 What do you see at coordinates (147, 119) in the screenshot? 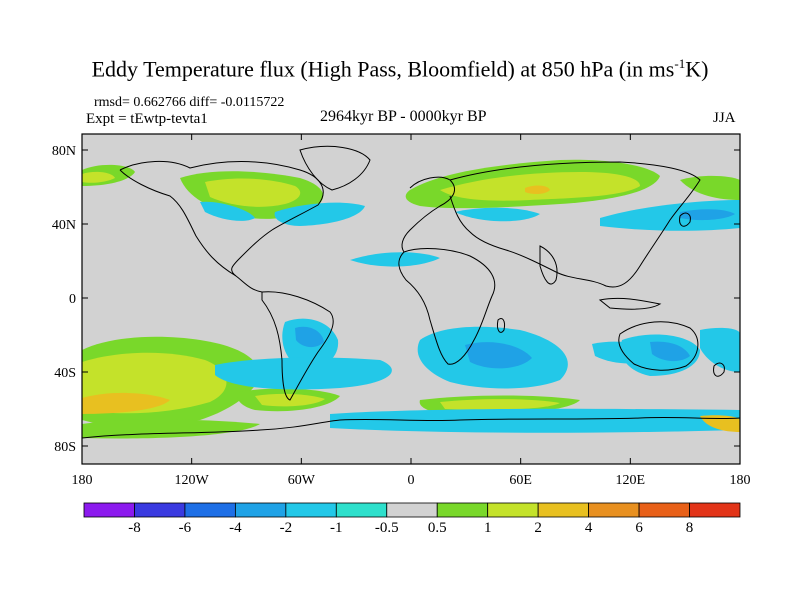
I see `experiment-text: Expt = tEwtp-tevta1` at bounding box center [147, 119].